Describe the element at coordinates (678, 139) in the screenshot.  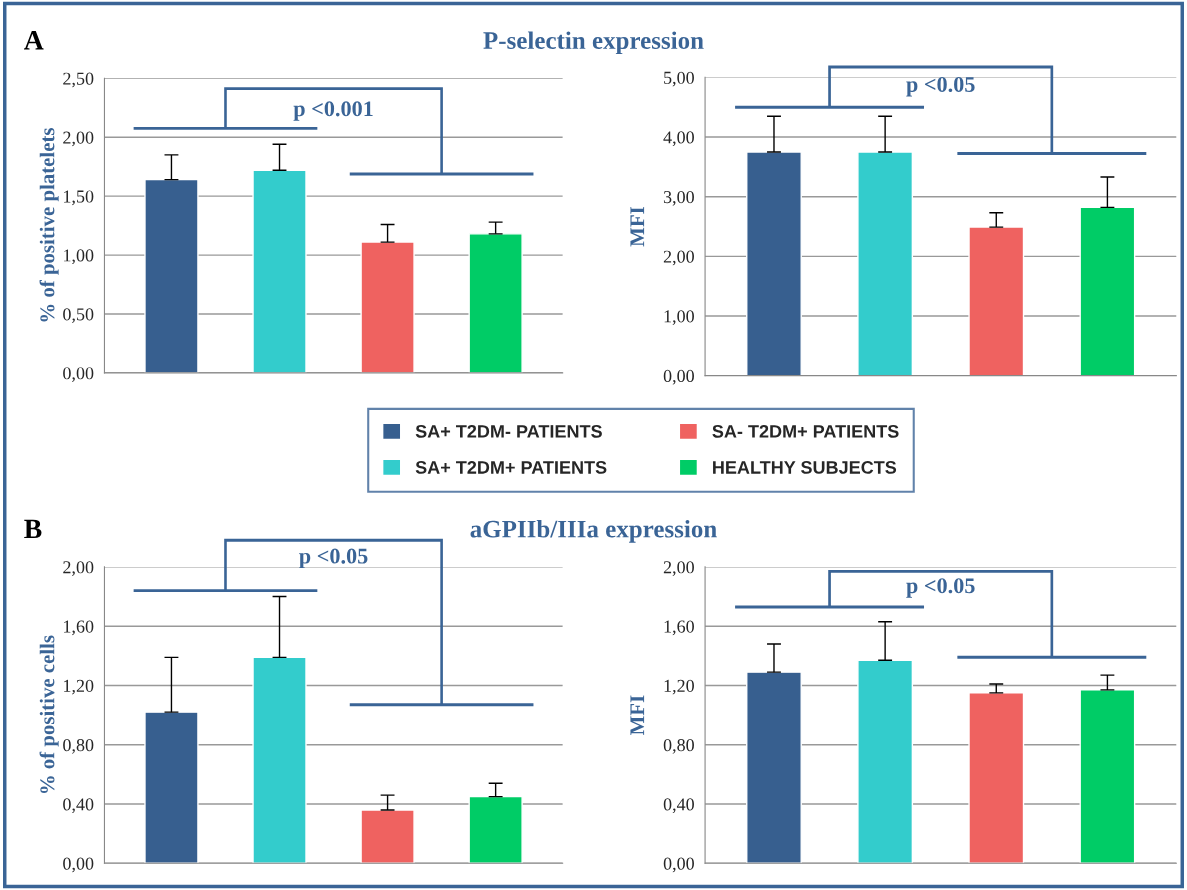
I see `y-tick-label: 4,00` at that location.